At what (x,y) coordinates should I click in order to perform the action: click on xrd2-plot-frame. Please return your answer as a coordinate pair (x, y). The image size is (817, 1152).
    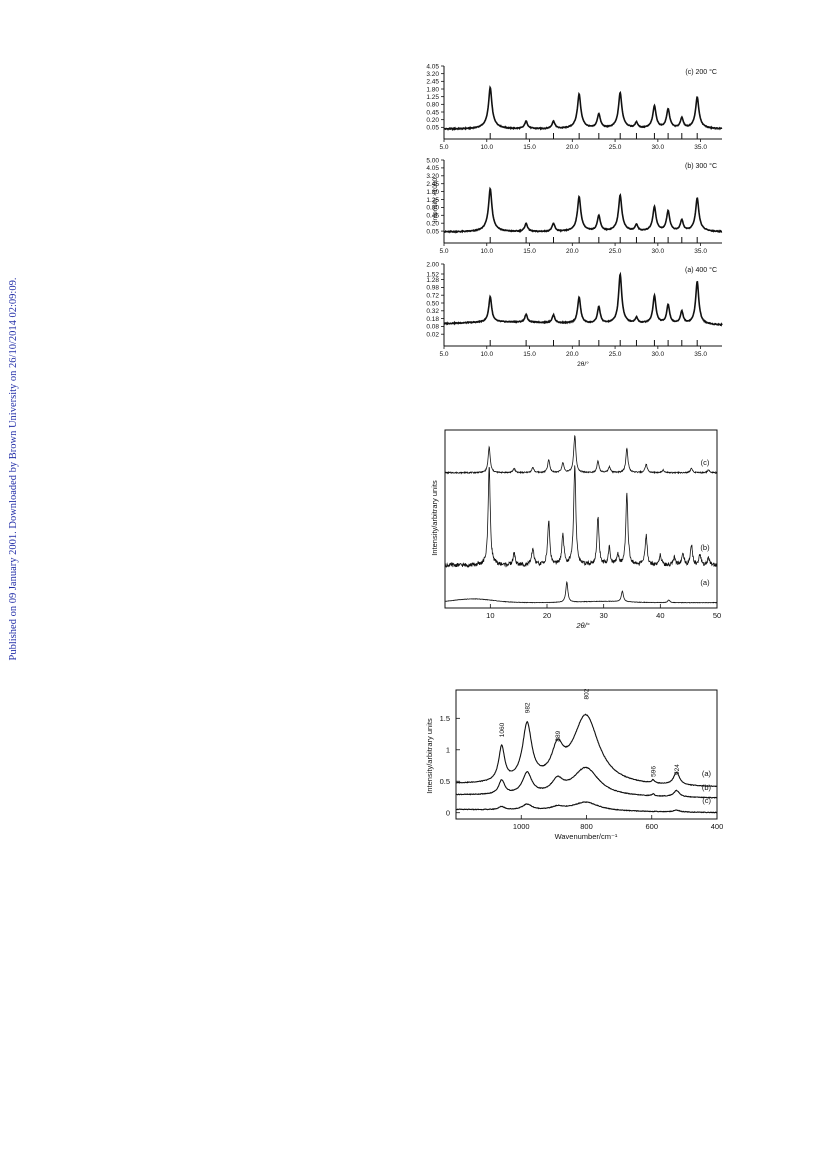
    Looking at the image, I should click on (581, 519).